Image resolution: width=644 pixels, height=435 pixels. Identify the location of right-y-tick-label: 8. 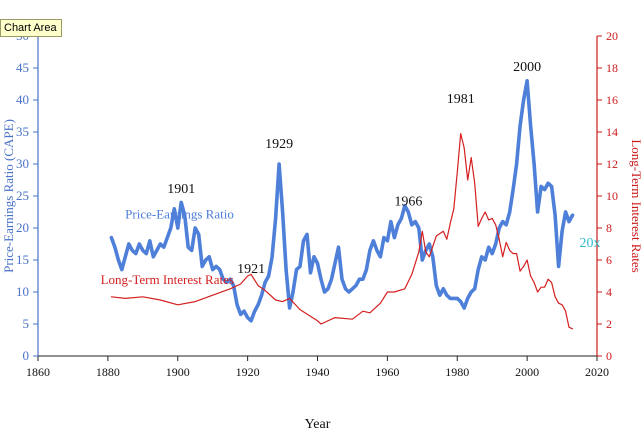
(609, 228).